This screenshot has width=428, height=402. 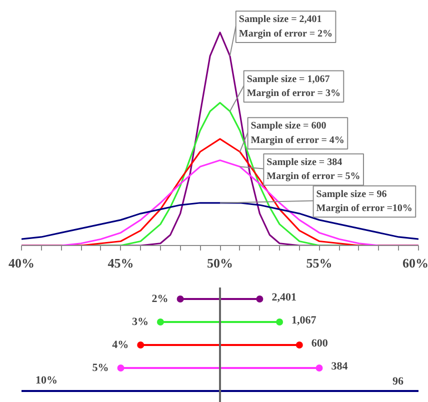 I want to click on annotation: 2%, so click(x=160, y=299).